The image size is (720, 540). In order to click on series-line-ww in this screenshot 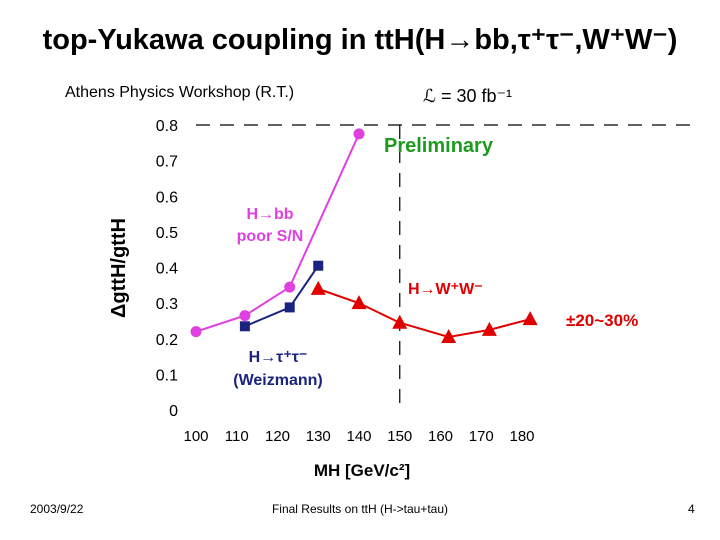, I will do `click(424, 312)`.